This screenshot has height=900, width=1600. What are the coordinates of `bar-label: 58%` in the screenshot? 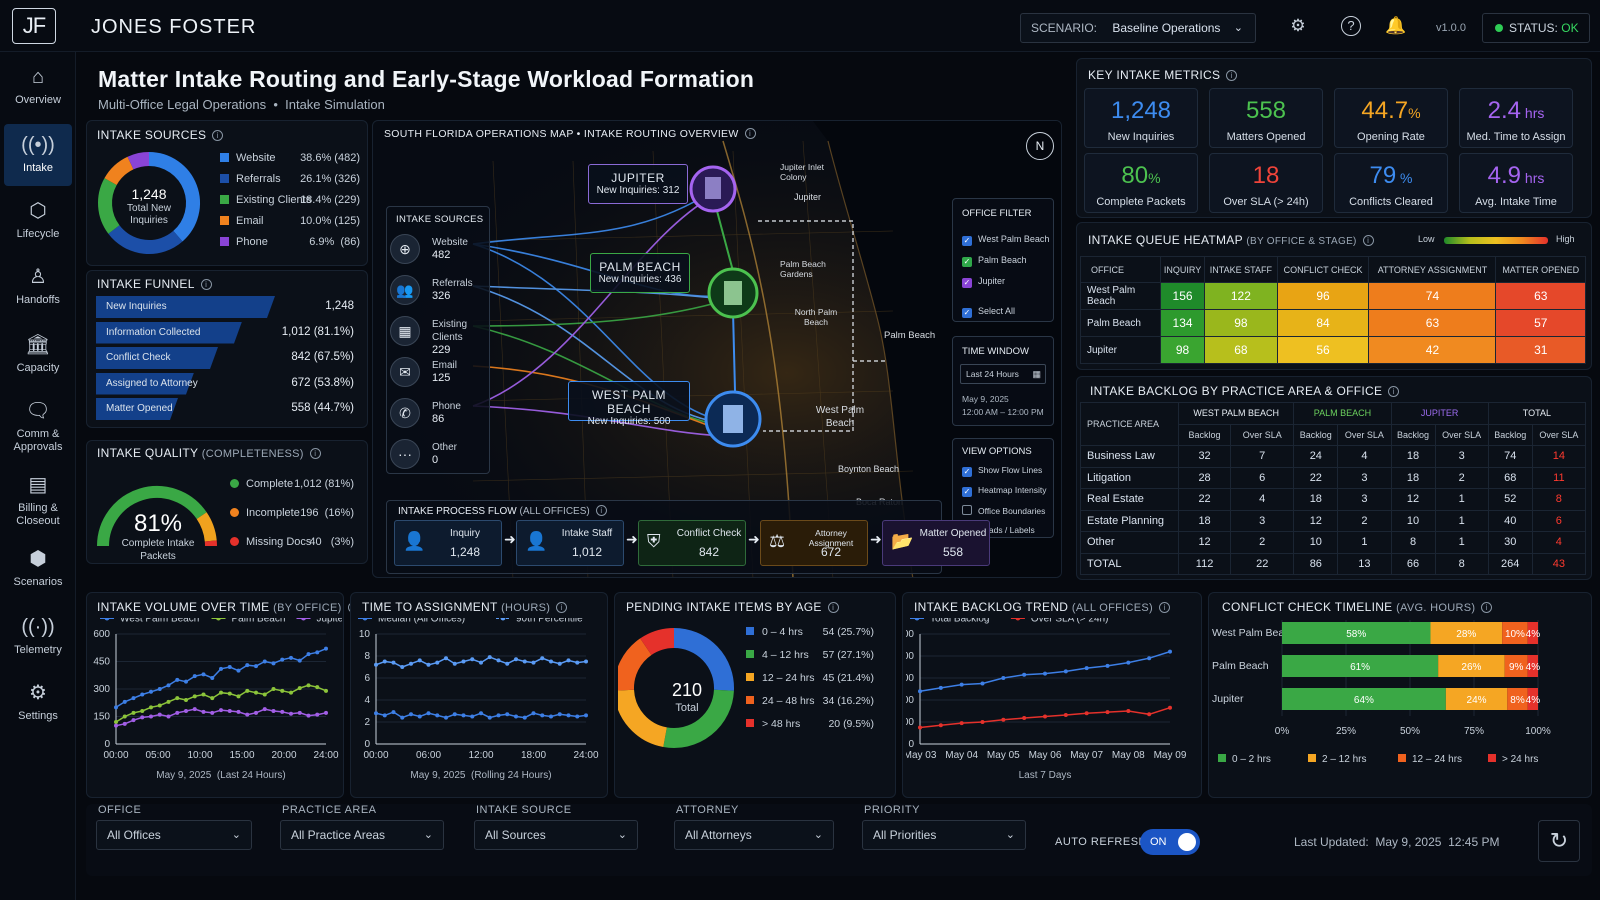 It's located at (1356, 634).